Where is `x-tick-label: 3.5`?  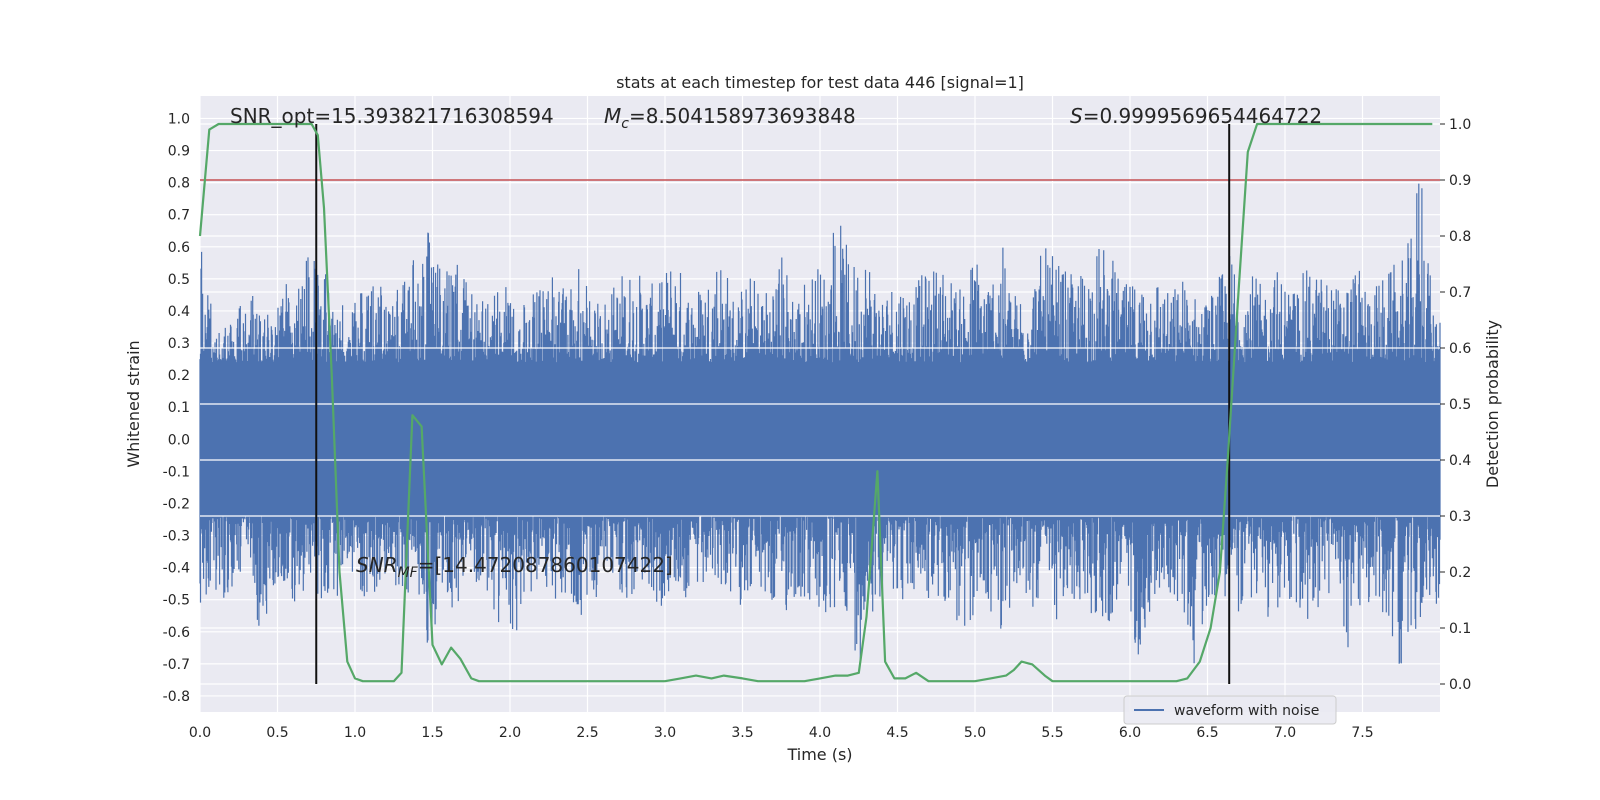
x-tick-label: 3.5 is located at coordinates (742, 733).